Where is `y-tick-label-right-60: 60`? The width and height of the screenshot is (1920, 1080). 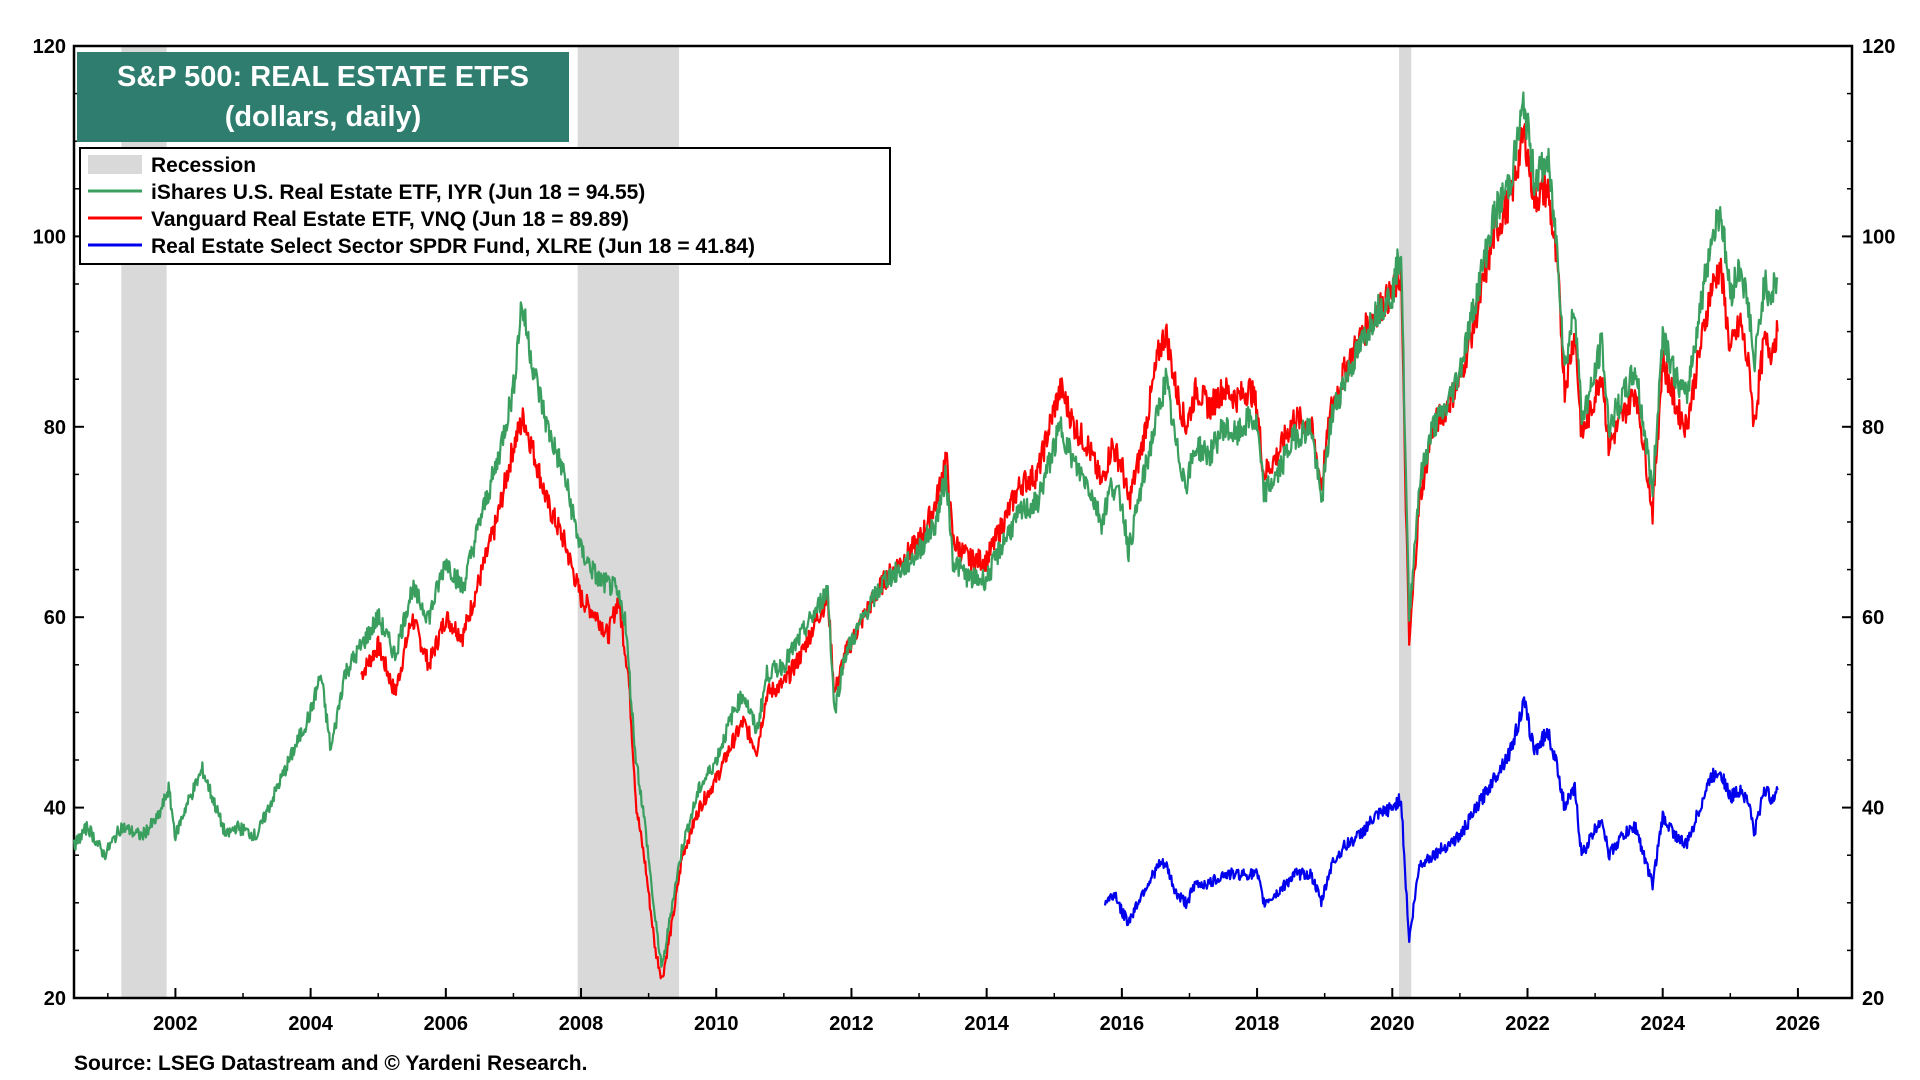
y-tick-label-right-60: 60 is located at coordinates (1873, 618).